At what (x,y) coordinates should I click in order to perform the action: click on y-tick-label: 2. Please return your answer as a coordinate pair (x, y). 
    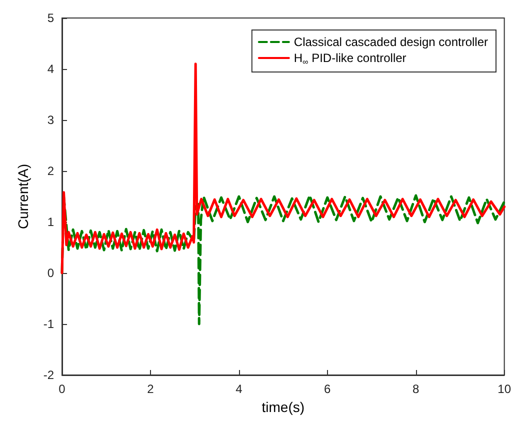
    Looking at the image, I should click on (50, 171).